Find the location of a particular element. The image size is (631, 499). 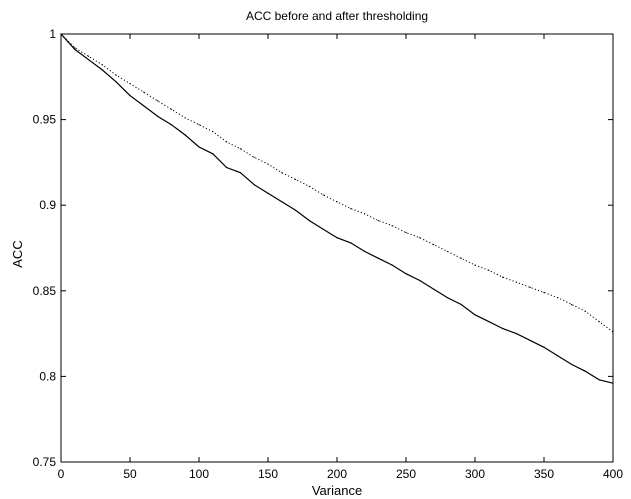

y-axis-label: ACC is located at coordinates (17, 253).